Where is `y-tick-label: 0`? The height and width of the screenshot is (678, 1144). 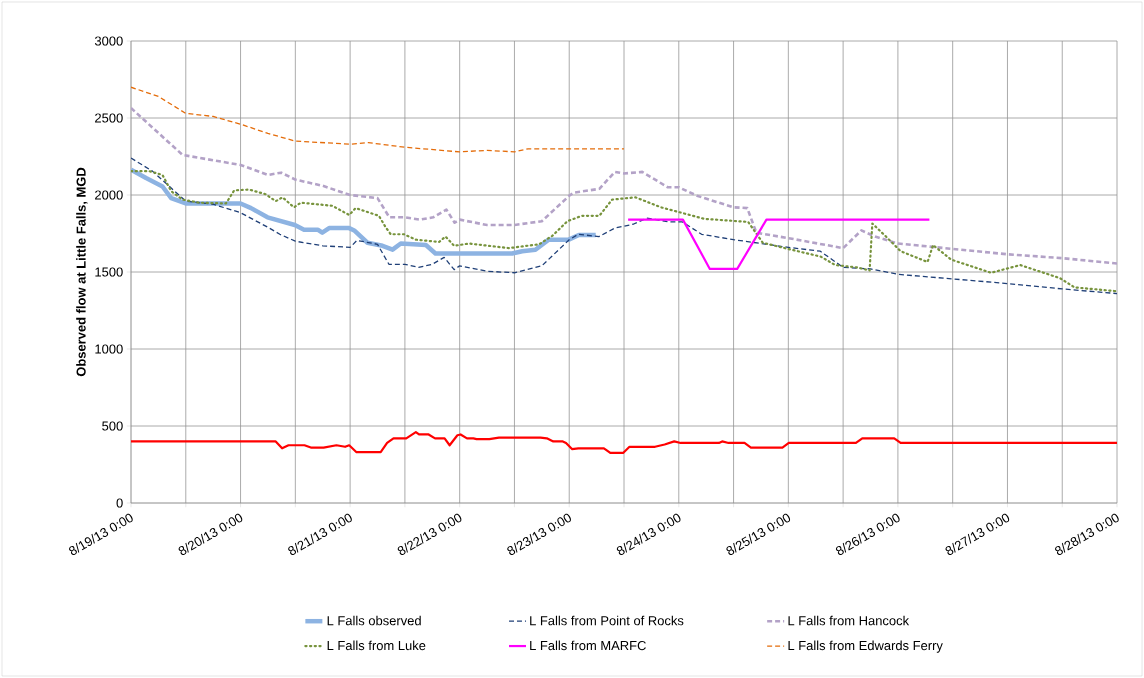 y-tick-label: 0 is located at coordinates (119, 503).